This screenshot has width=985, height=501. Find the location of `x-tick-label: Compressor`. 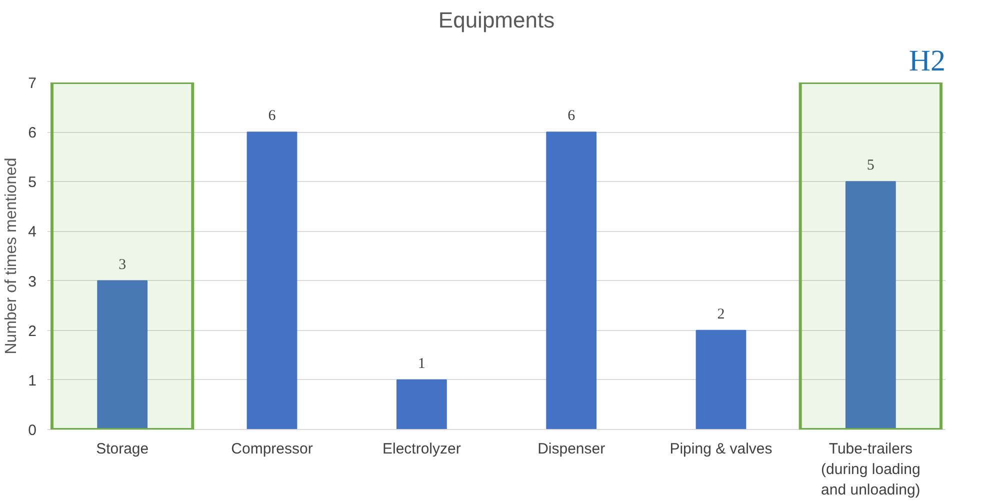

x-tick-label: Compressor is located at coordinates (272, 449).